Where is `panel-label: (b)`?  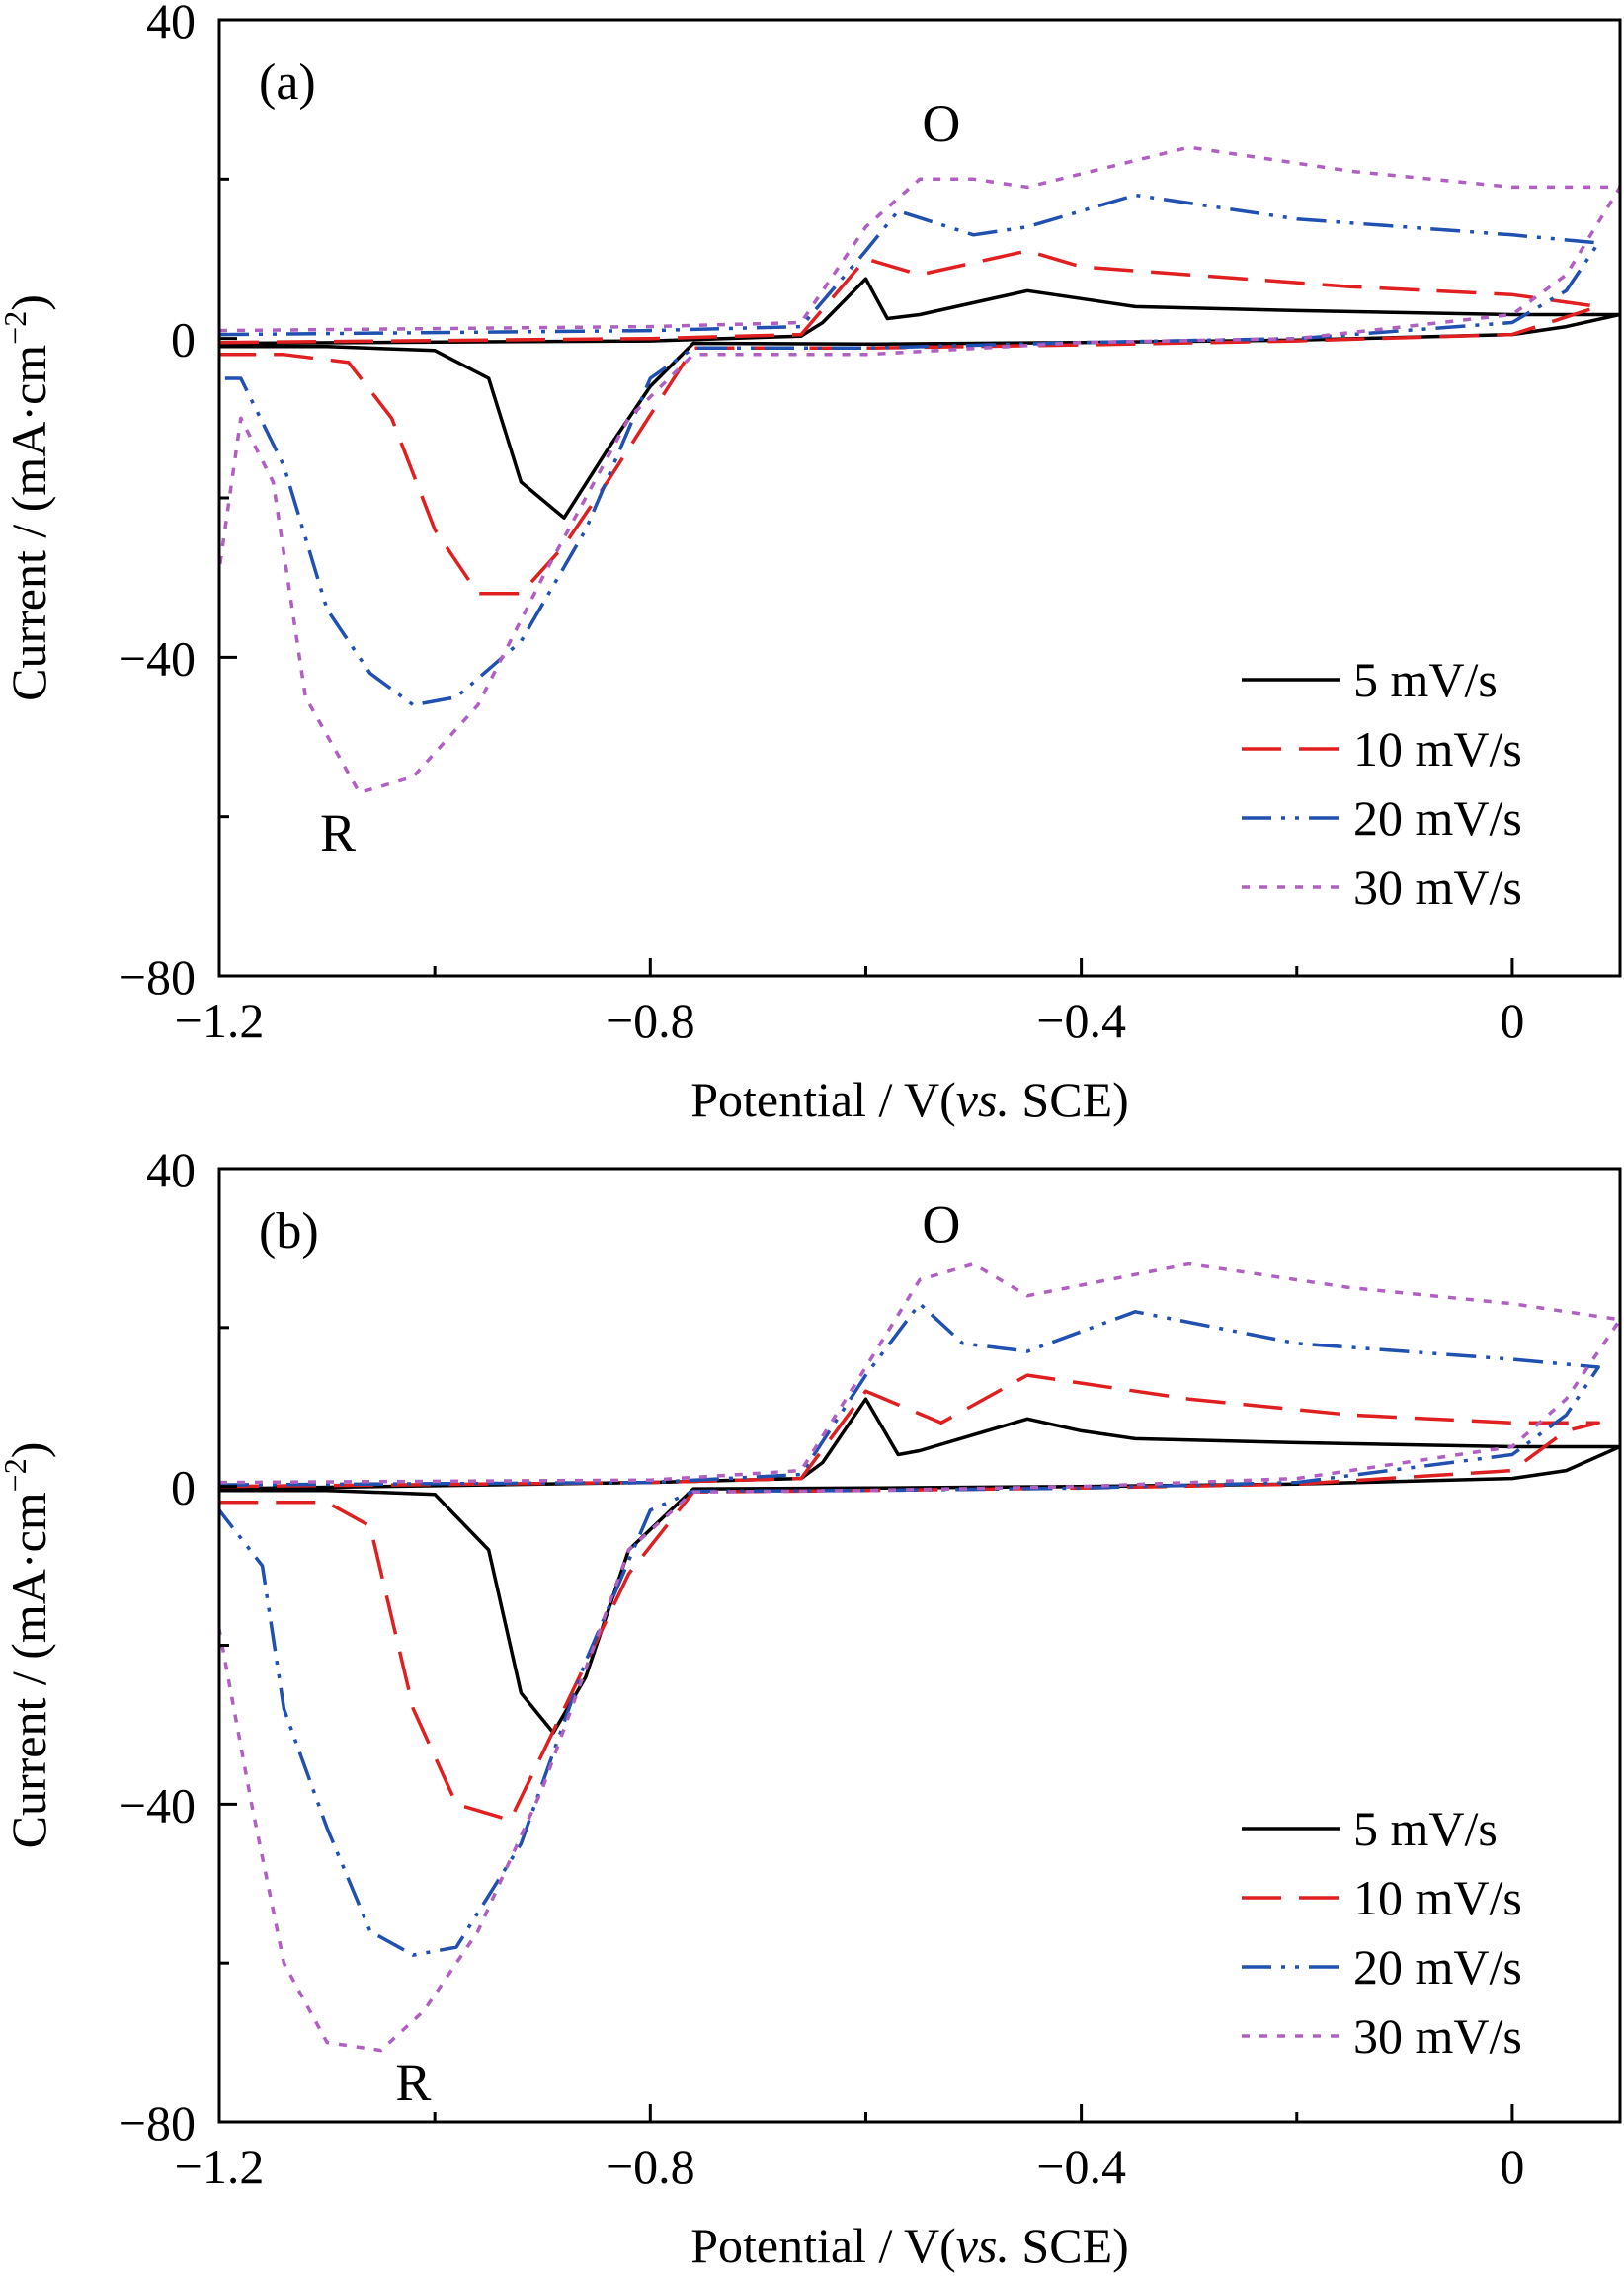 panel-label: (b) is located at coordinates (289, 1231).